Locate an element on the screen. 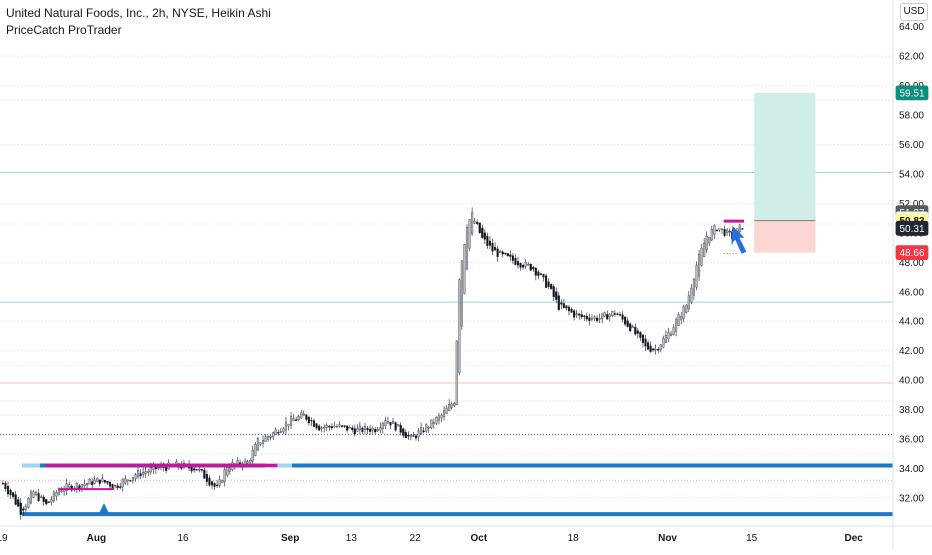 The height and width of the screenshot is (555, 932). price-tag-bg is located at coordinates (912, 93).